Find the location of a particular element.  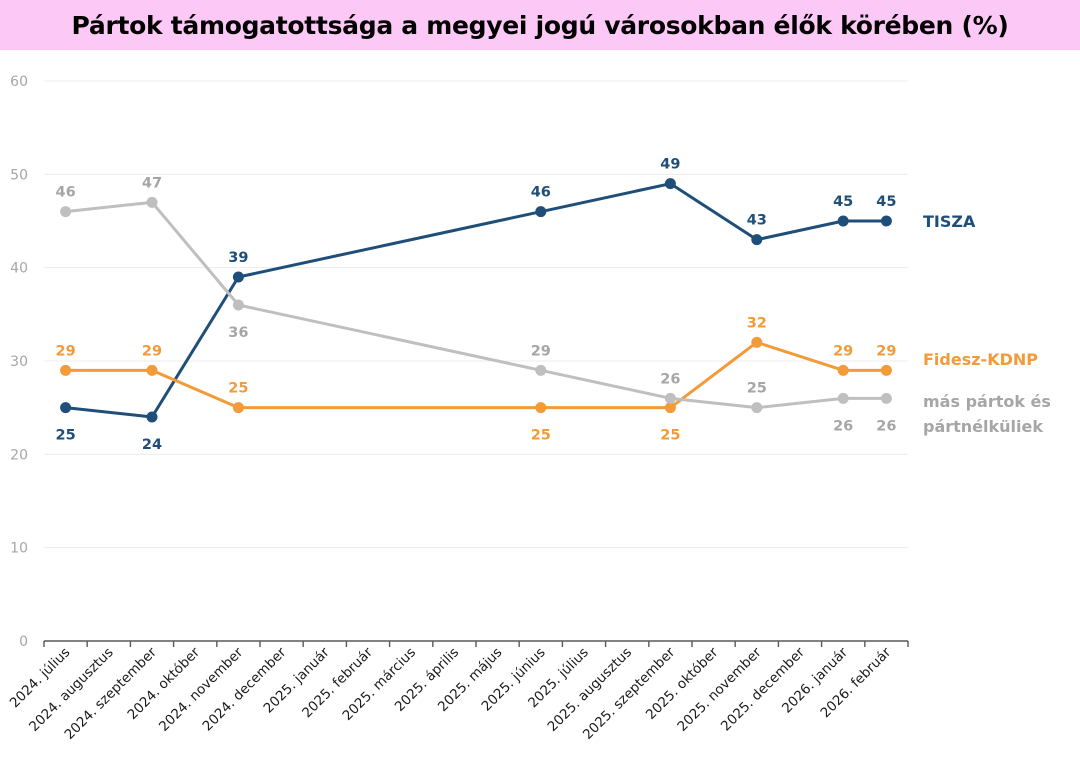

legend-label: pártnélküliek is located at coordinates (983, 426).